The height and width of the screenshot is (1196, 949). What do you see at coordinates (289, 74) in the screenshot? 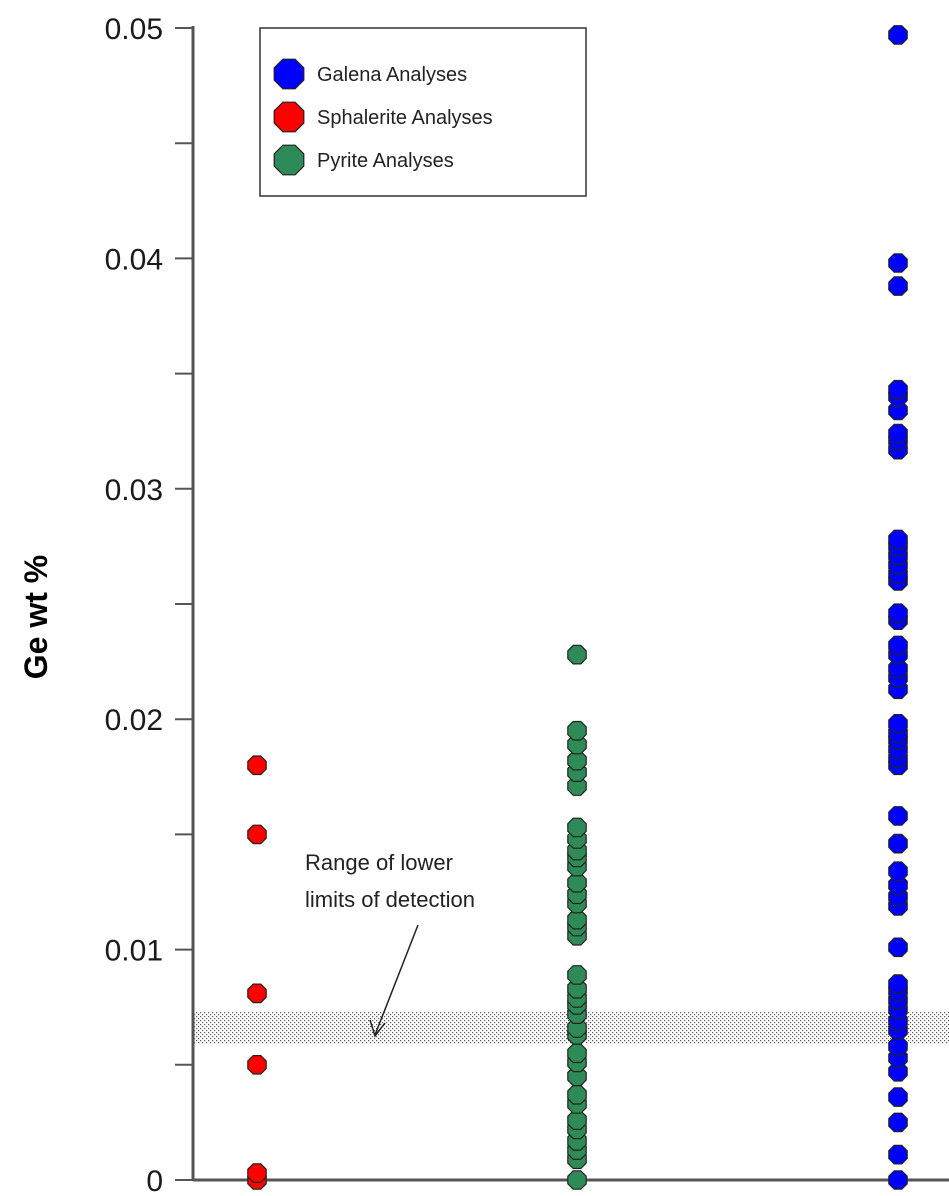
I see `legend-marker-galena` at bounding box center [289, 74].